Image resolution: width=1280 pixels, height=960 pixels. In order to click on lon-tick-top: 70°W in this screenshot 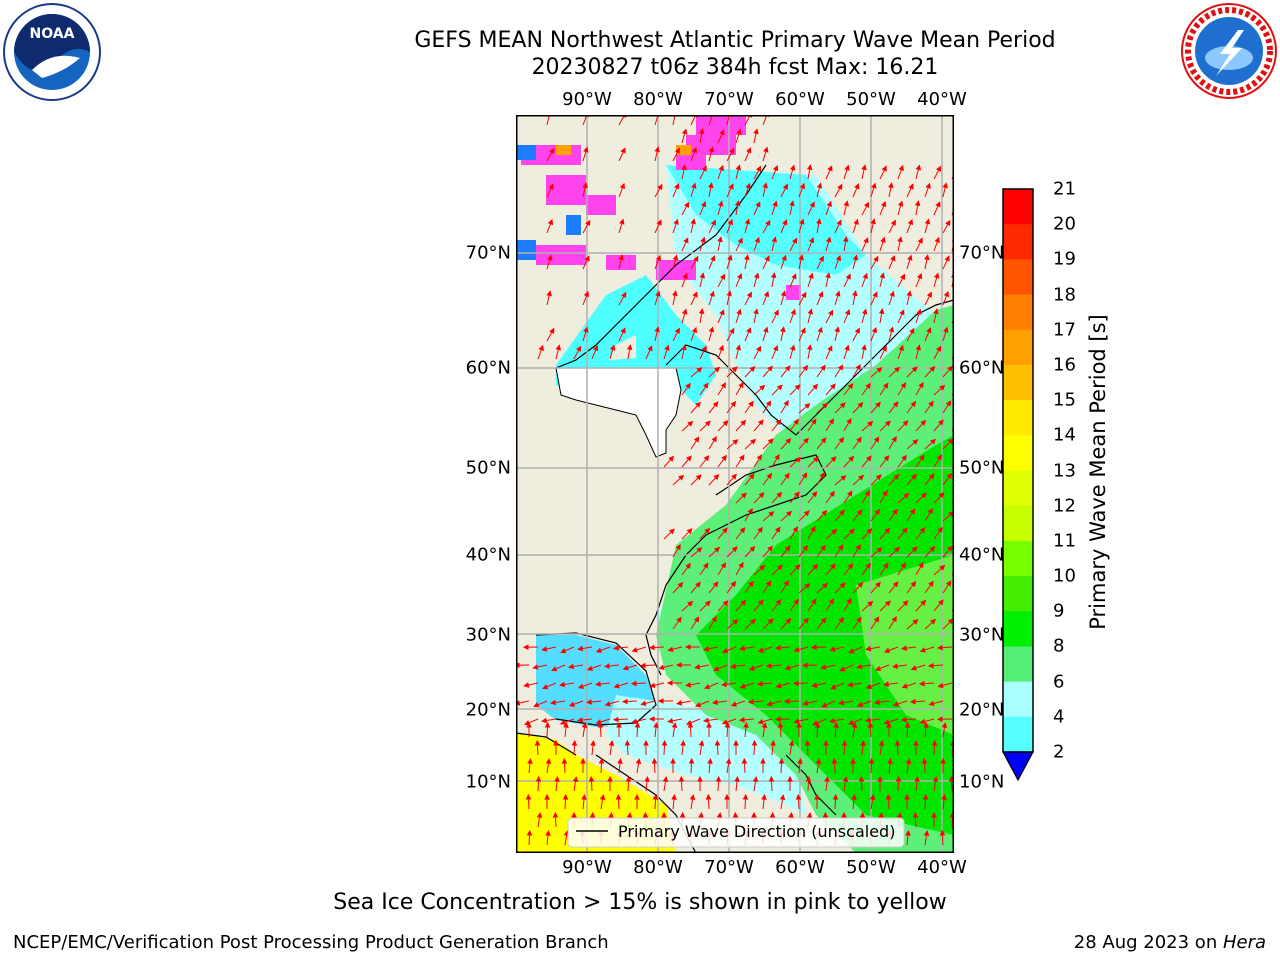, I will do `click(729, 99)`.